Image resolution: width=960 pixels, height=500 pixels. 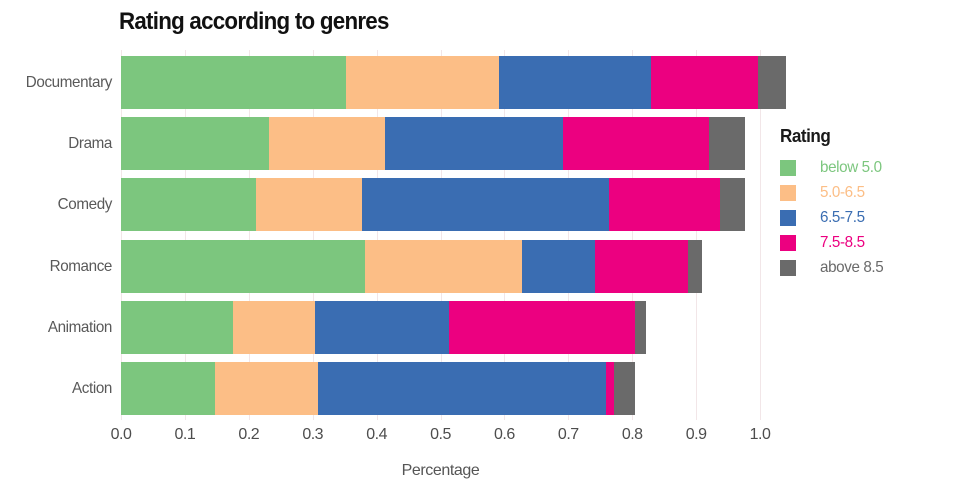 I want to click on x-tick-label: 0.4, so click(x=376, y=434).